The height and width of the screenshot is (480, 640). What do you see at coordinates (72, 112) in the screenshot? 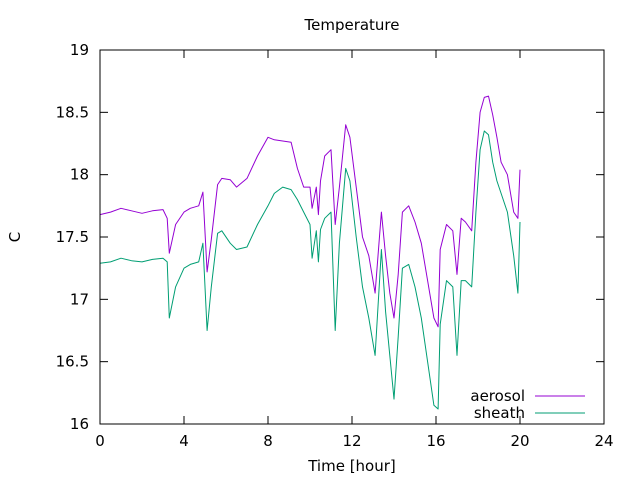
I see `y-tick-label: 18.5` at bounding box center [72, 112].